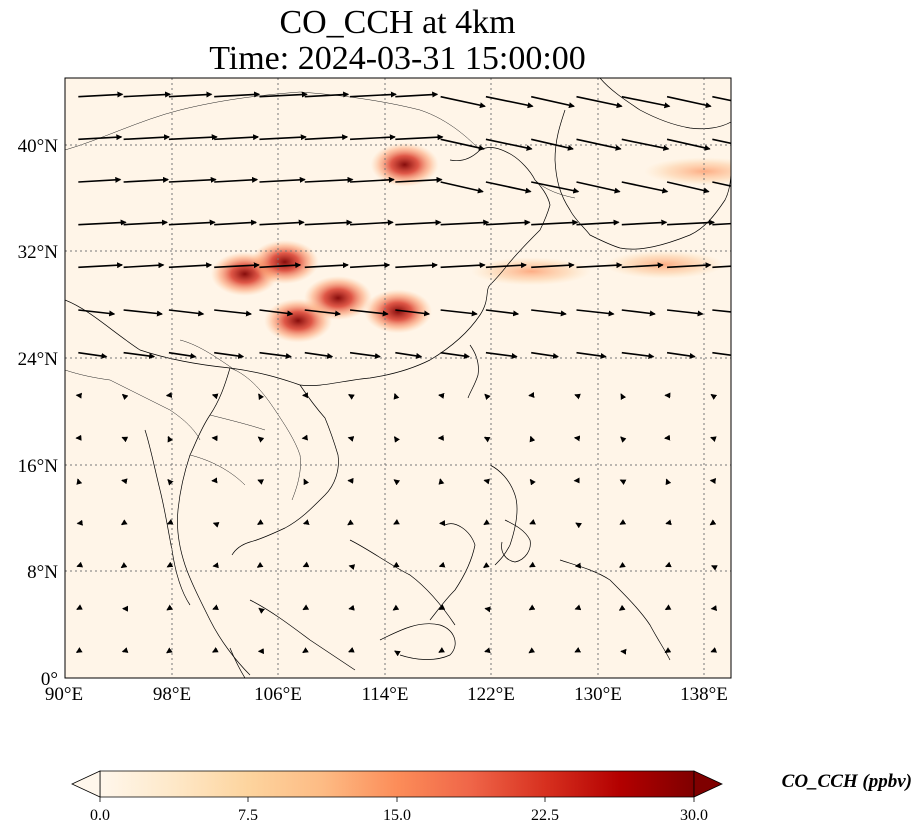 Image resolution: width=921 pixels, height=836 pixels. I want to click on lon-tick-label: 114°E, so click(385, 694).